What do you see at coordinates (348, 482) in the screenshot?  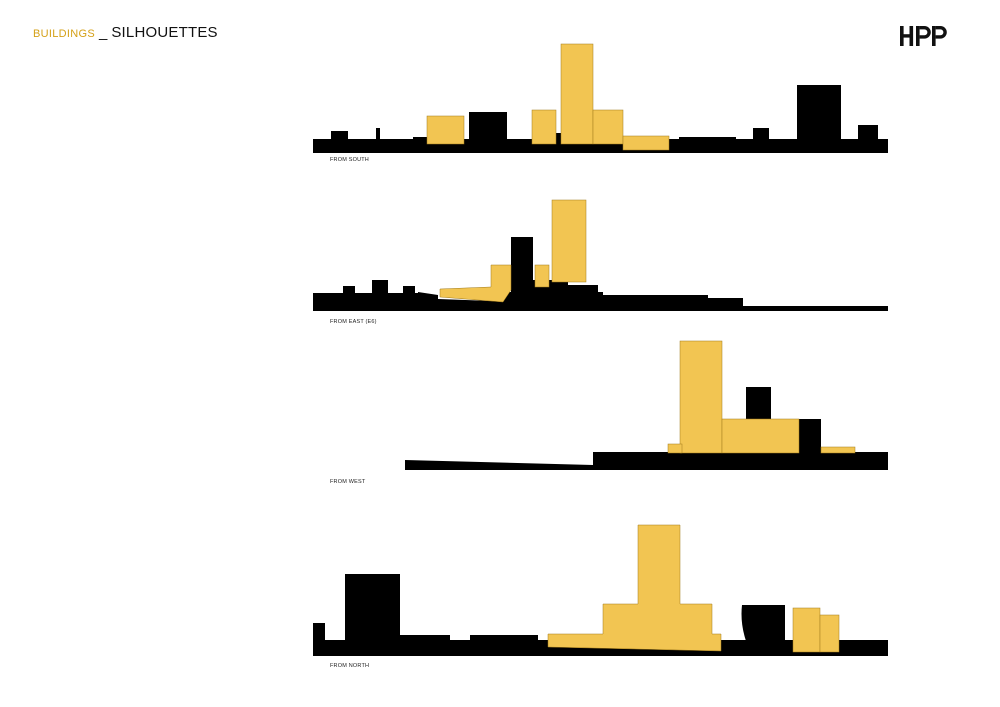 I see `panel-label: FROM WEST` at bounding box center [348, 482].